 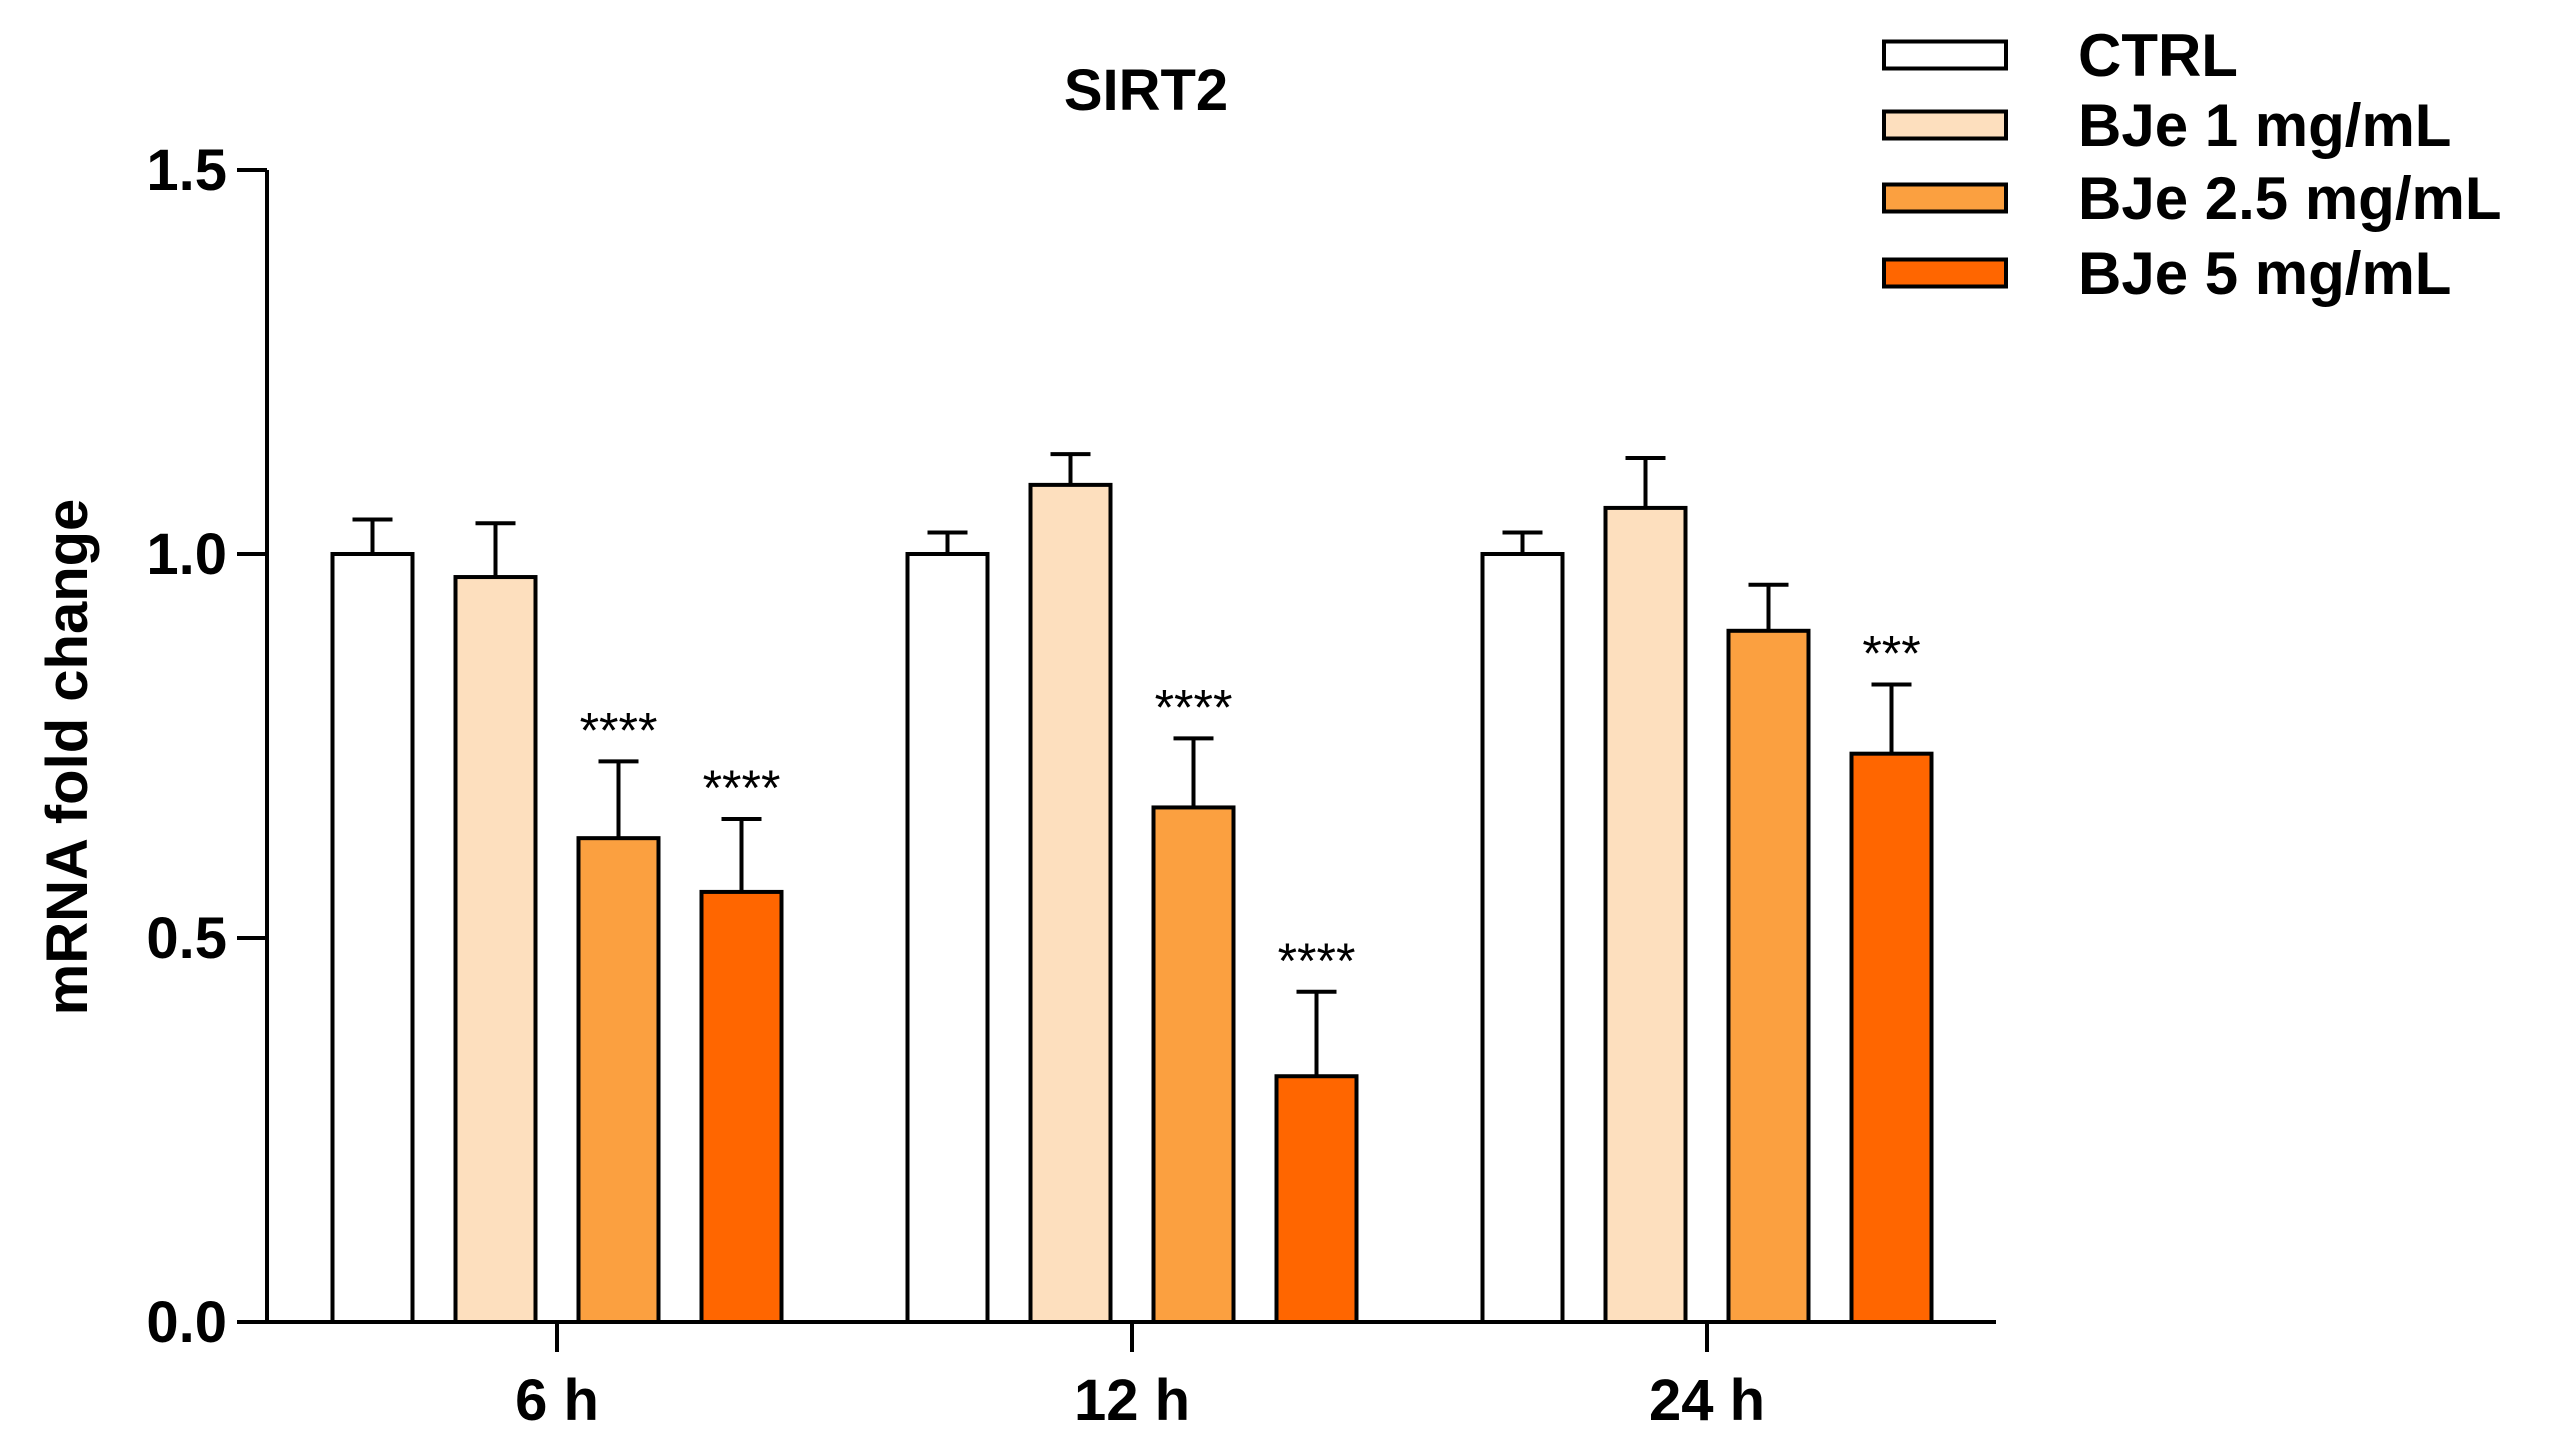 What do you see at coordinates (67, 757) in the screenshot?
I see `y-axis-label: mRNA fold change` at bounding box center [67, 757].